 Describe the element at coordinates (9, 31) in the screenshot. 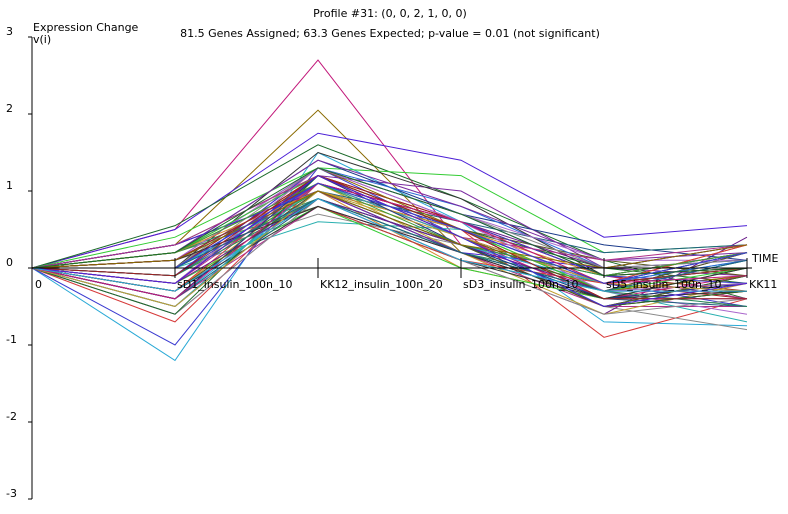

I see `y-tick-label: 3` at that location.